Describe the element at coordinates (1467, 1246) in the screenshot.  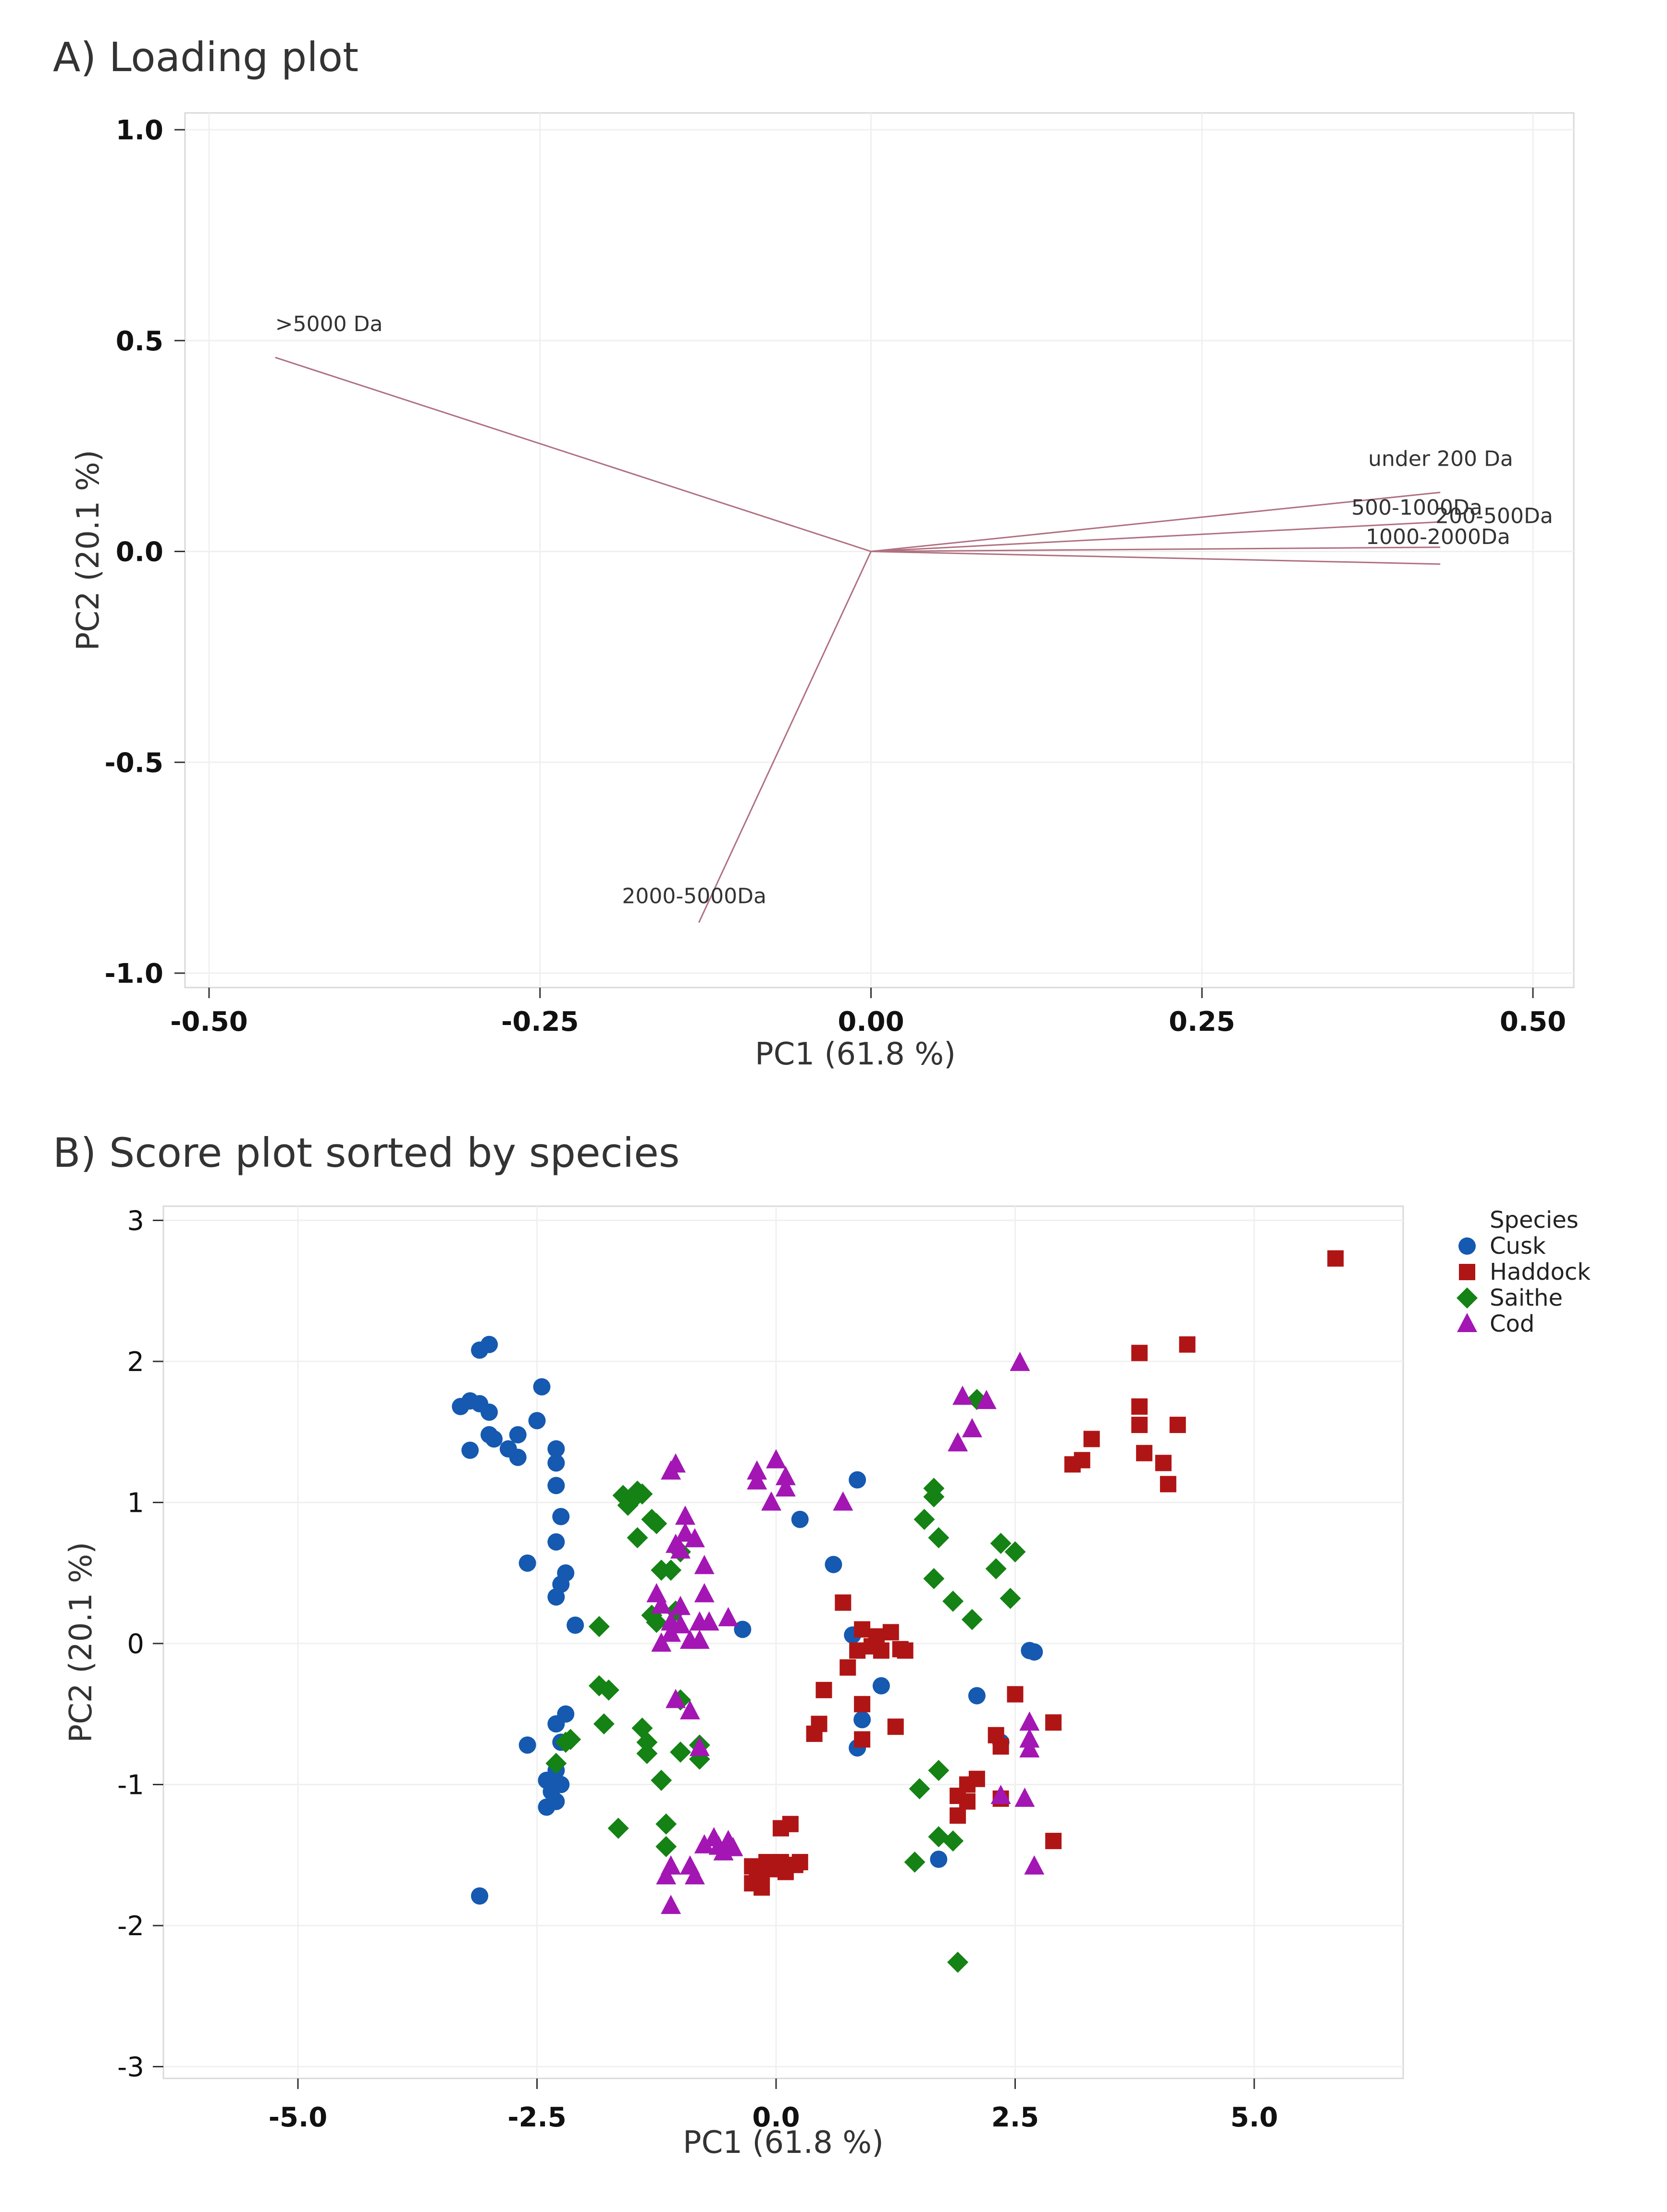
I see `legend-marker-cusk` at that location.